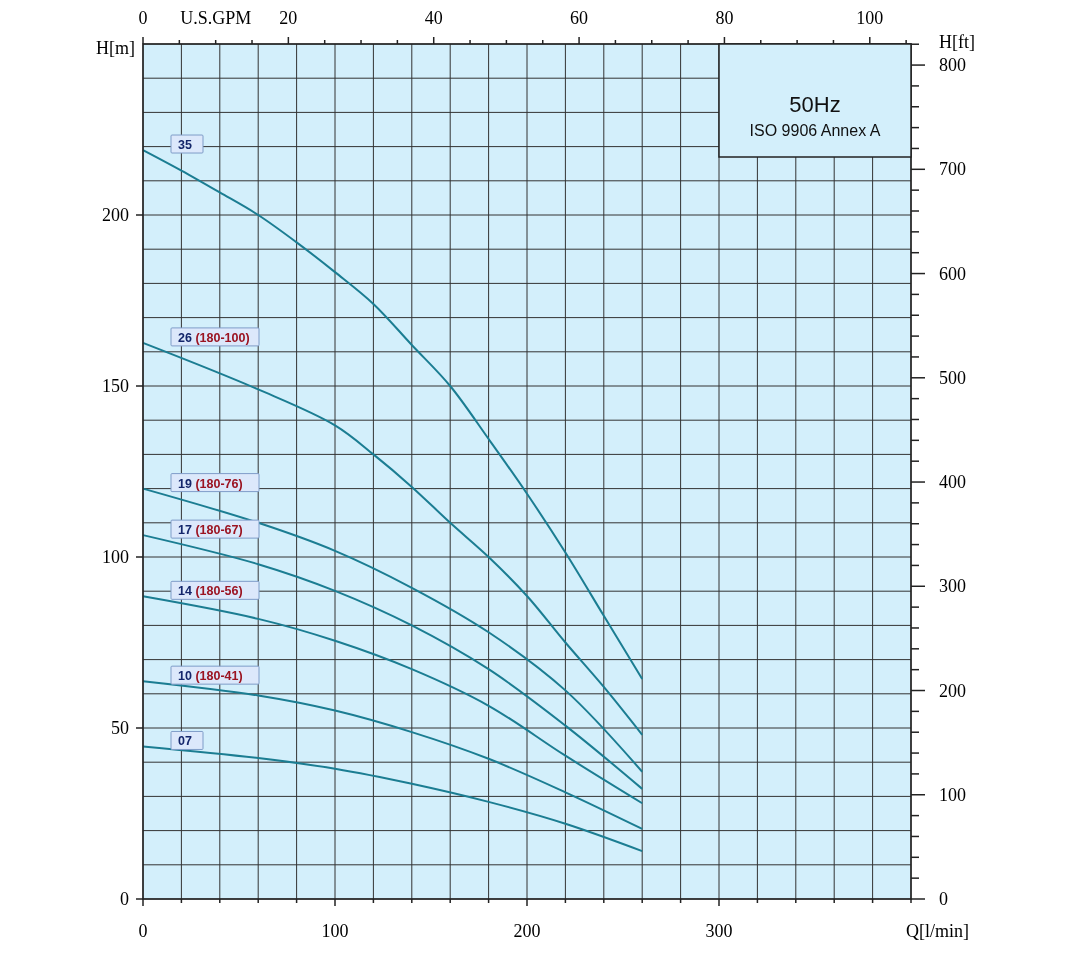  I want to click on y-tick-label: 50, so click(120, 728).